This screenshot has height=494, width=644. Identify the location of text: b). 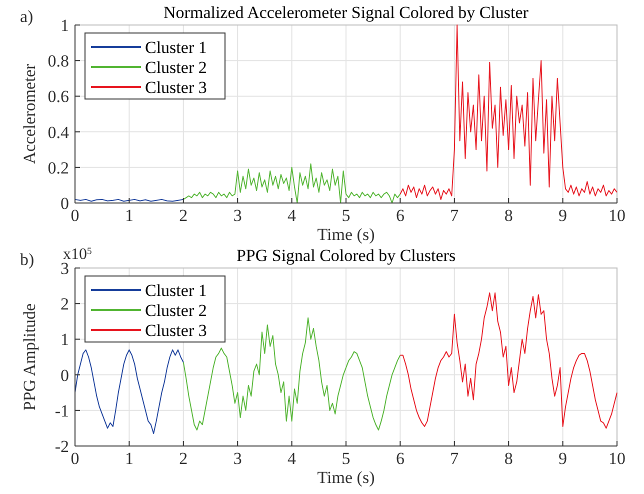
(27, 259).